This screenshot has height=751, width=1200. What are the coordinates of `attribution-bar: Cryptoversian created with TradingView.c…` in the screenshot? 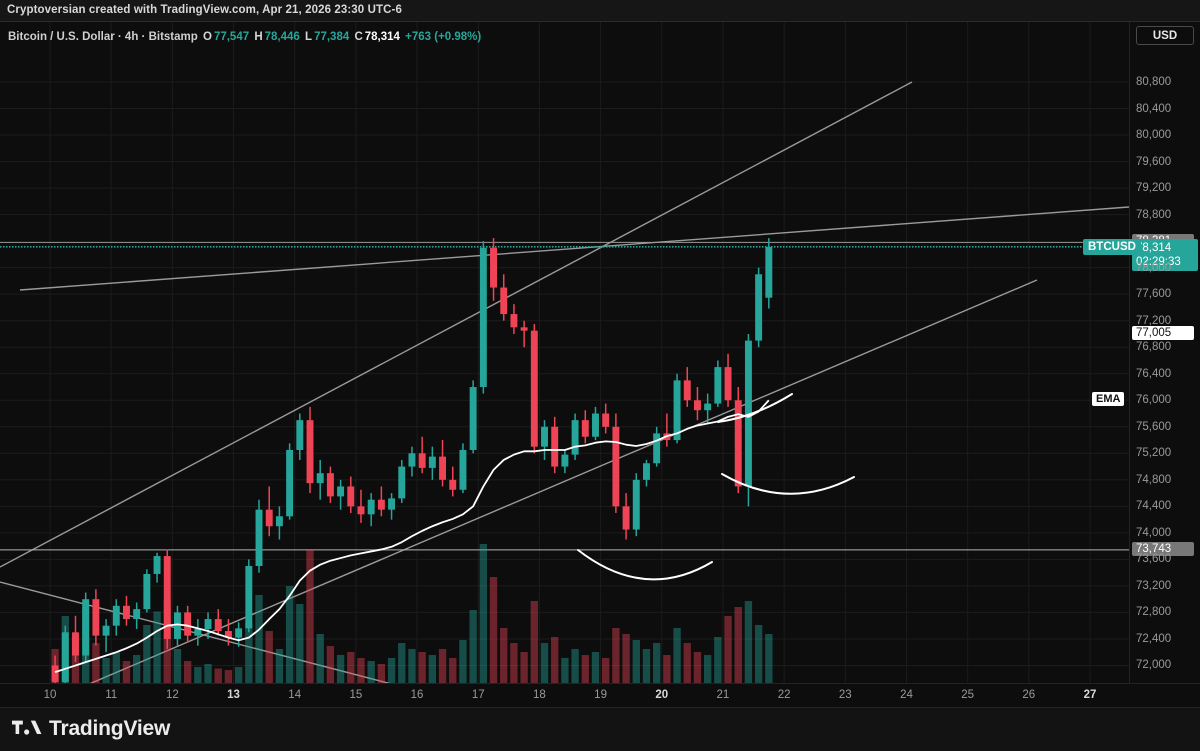 It's located at (600, 10).